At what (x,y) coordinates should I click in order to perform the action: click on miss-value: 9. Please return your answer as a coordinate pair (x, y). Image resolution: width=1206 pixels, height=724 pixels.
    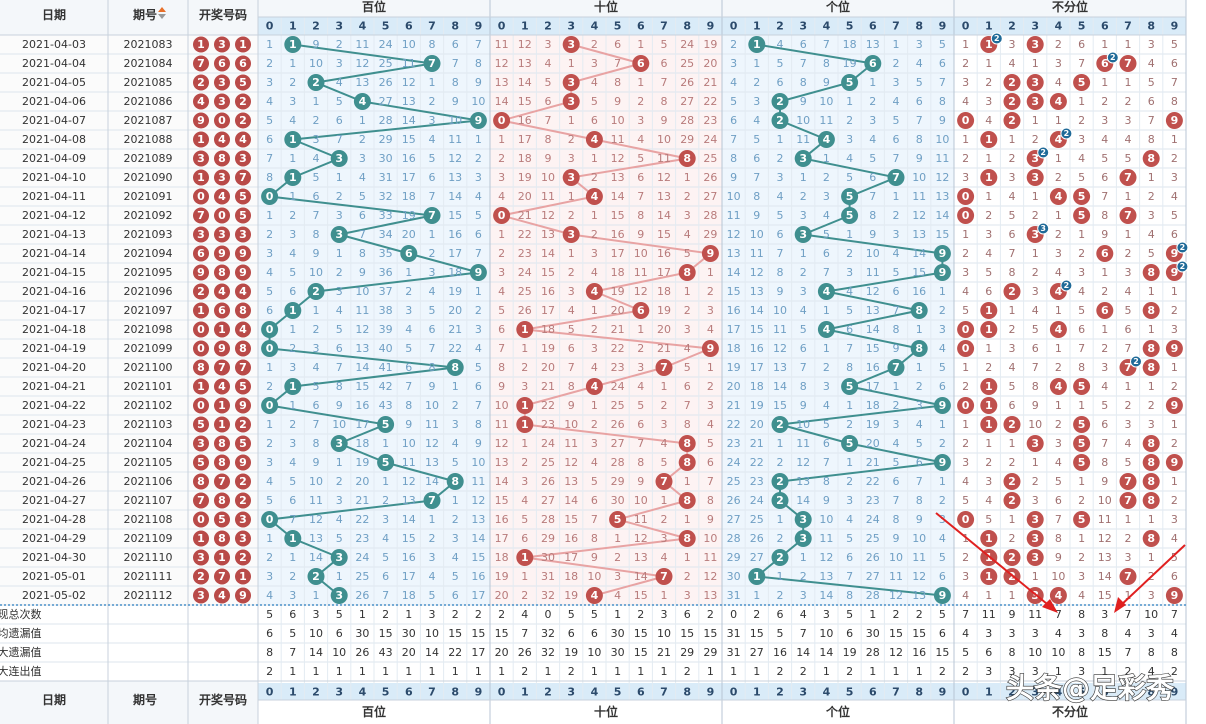
    Looking at the image, I should click on (362, 272).